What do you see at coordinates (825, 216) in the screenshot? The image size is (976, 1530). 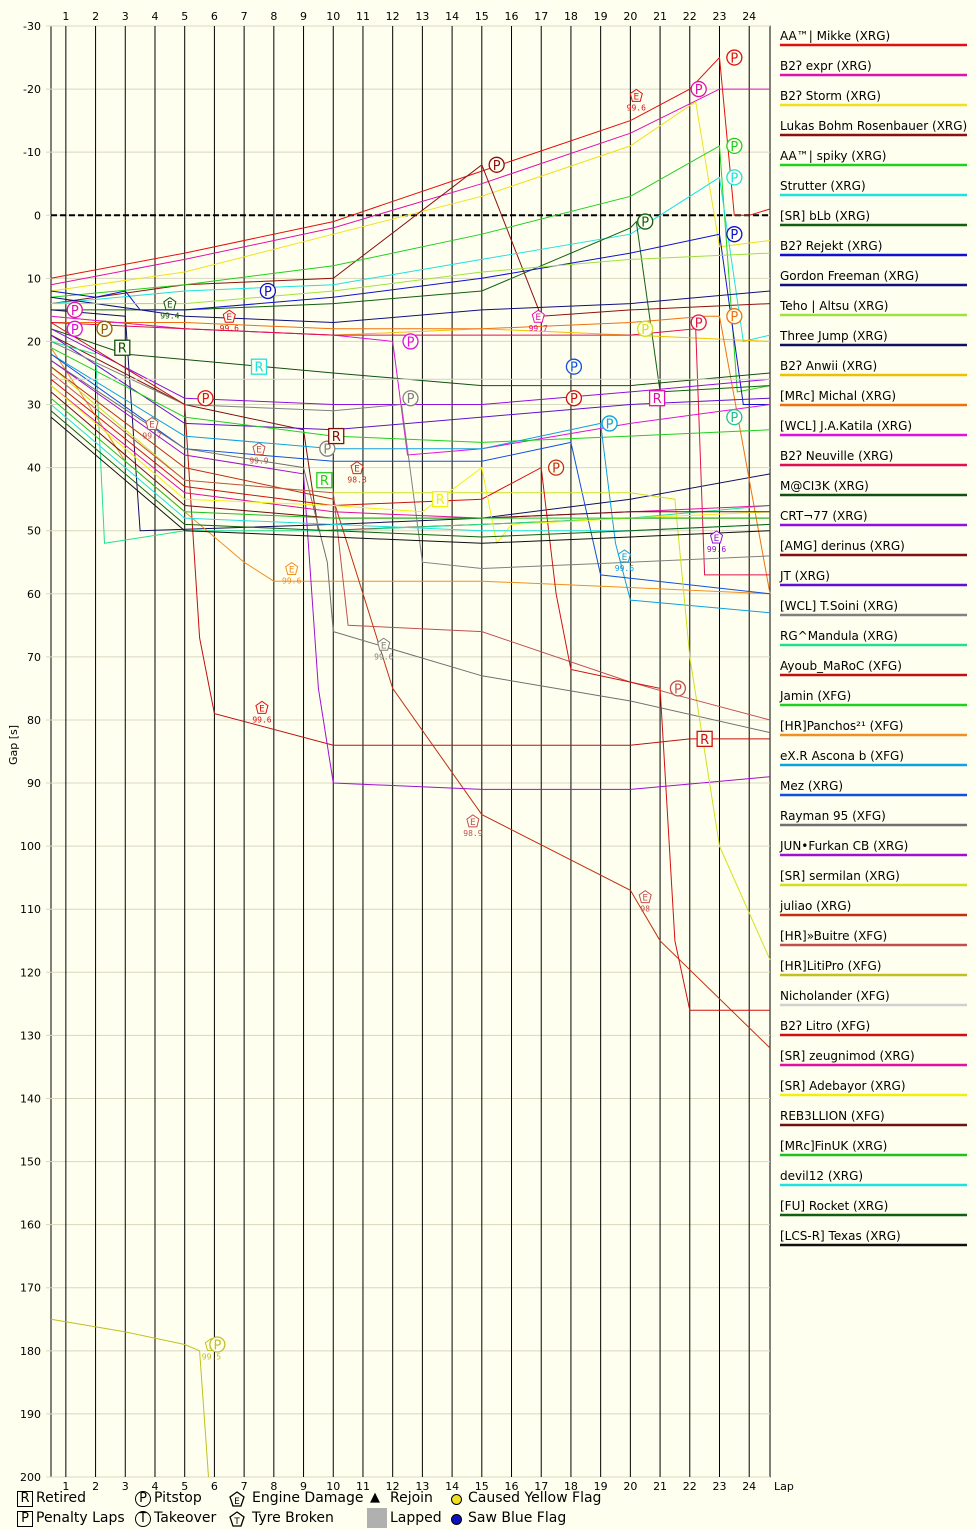 I see `legend-entry-label: [SR] bLb (XRG)` at bounding box center [825, 216].